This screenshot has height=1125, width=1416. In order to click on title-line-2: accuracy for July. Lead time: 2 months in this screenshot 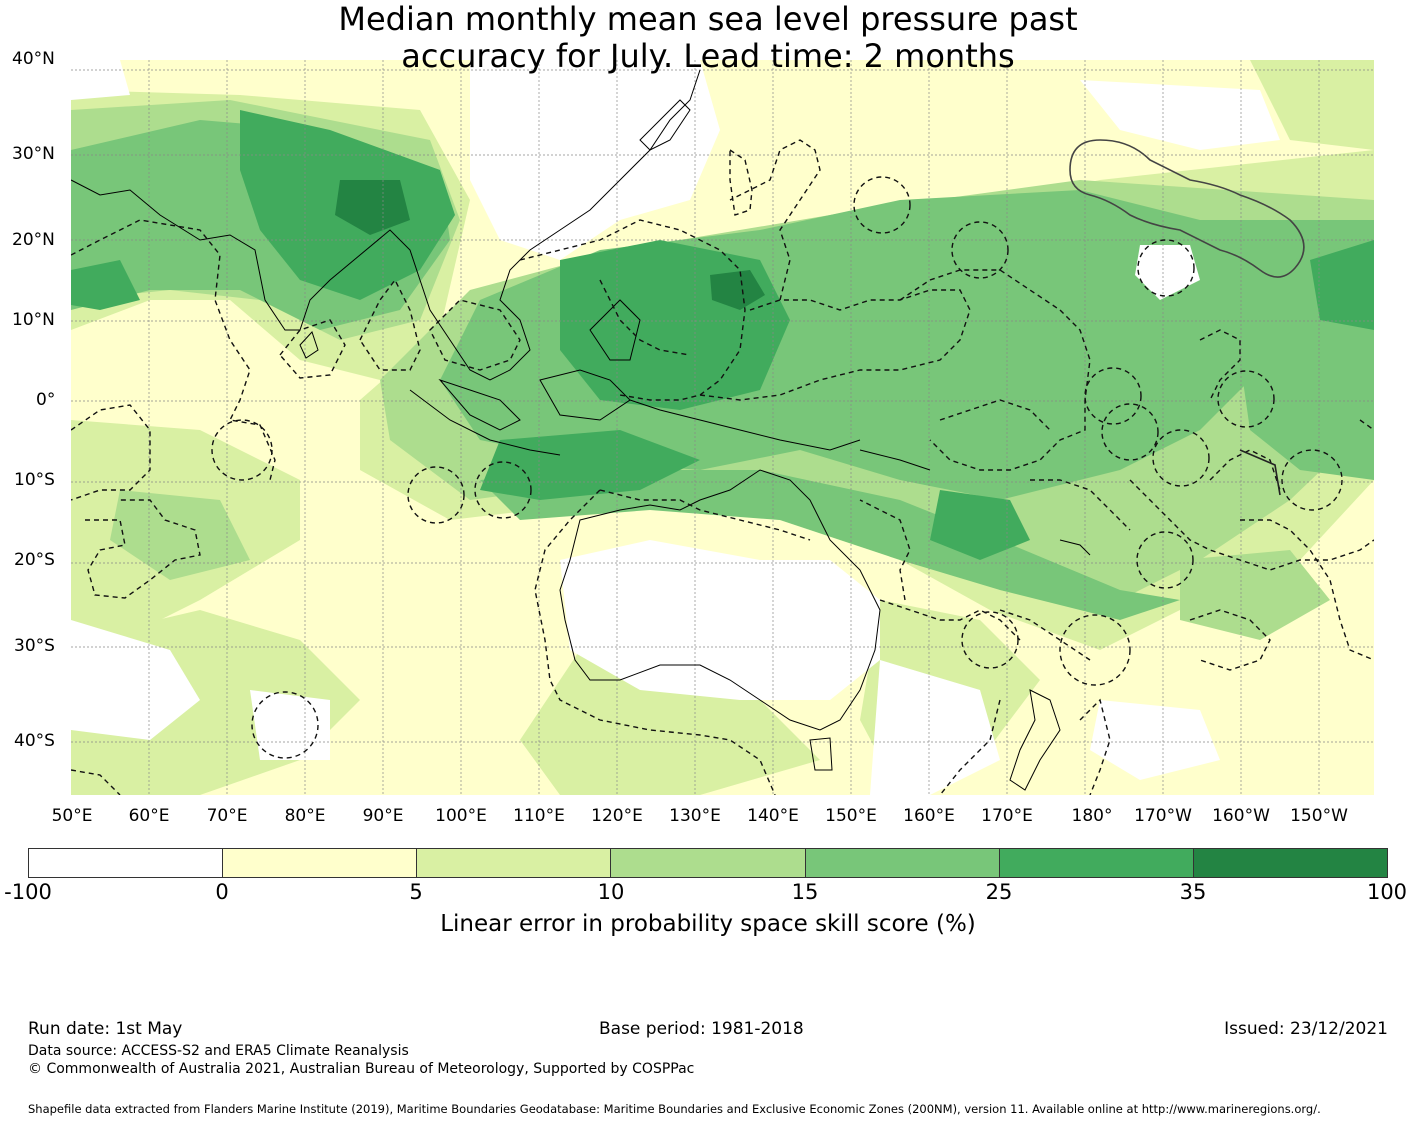, I will do `click(708, 56)`.